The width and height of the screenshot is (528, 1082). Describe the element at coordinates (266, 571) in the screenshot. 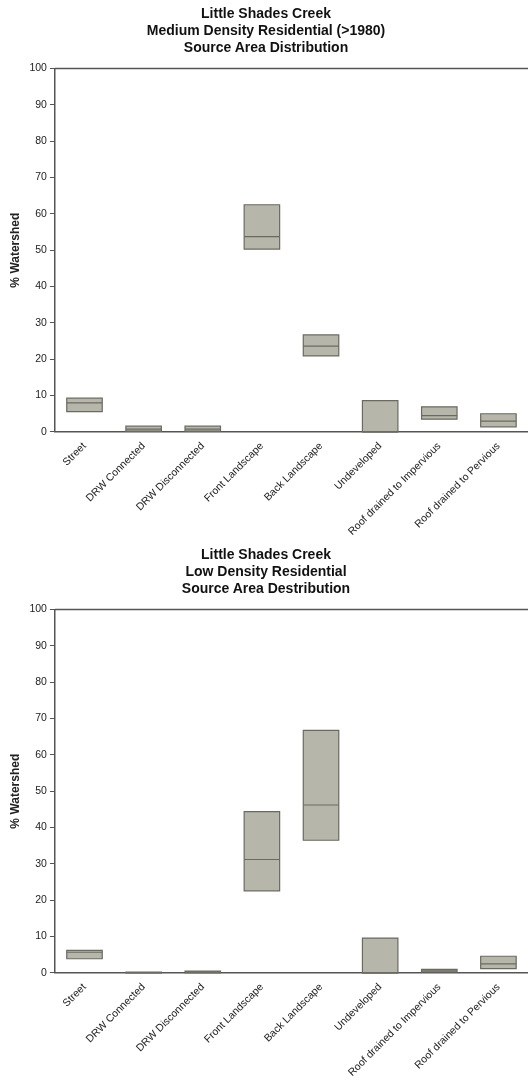

I see `chart-title: Little Shades Creek Low Density Residential Source Area Destribution` at that location.